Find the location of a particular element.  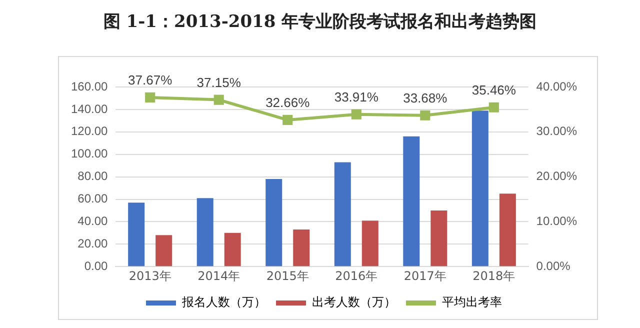

y-tick-label: 60.00 is located at coordinates (93, 199).